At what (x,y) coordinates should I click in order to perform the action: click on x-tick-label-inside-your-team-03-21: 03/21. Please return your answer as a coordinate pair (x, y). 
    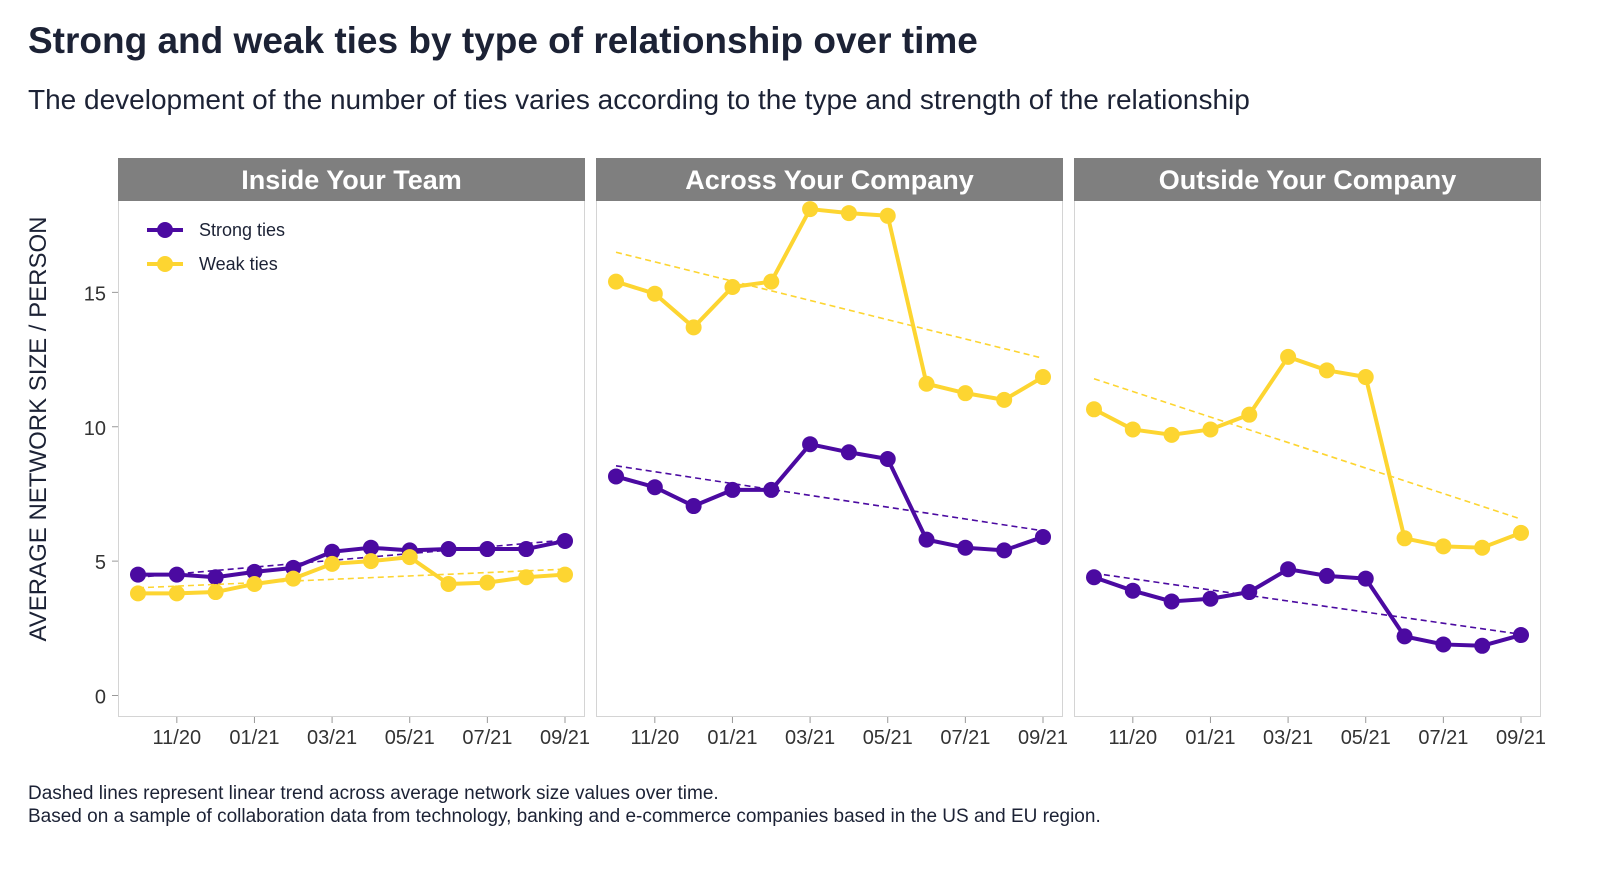
    Looking at the image, I should click on (332, 738).